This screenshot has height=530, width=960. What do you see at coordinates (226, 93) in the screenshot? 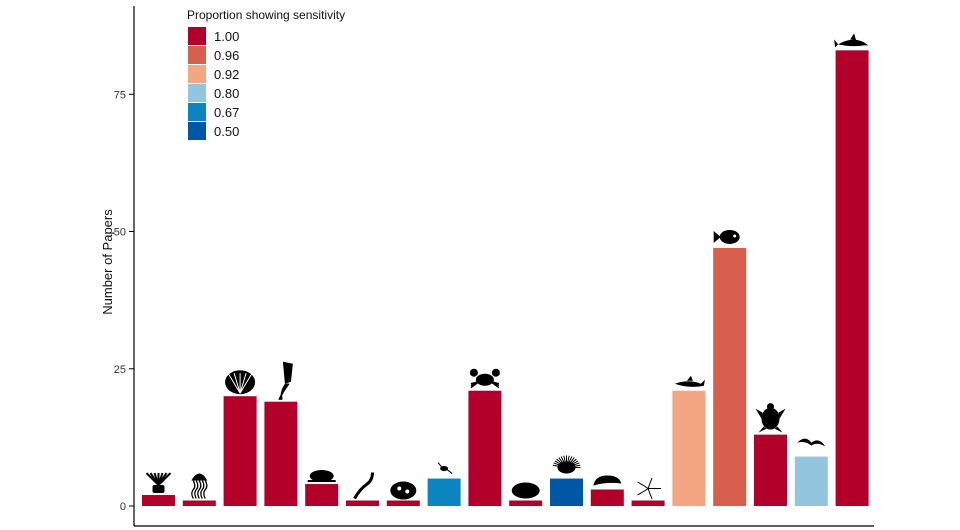
I see `legend-entry-label: 0.80` at bounding box center [226, 93].